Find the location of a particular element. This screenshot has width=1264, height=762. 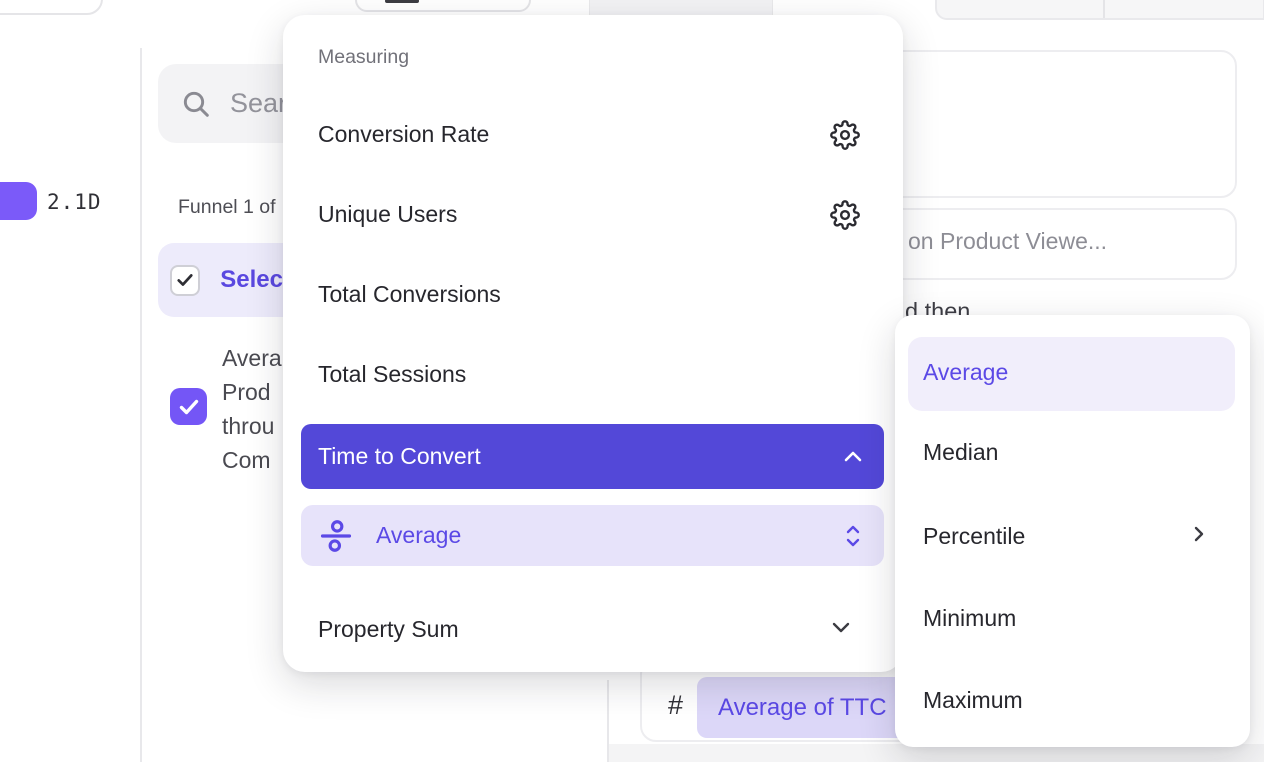

aggregation-item-minimum: Minimum is located at coordinates (970, 618).